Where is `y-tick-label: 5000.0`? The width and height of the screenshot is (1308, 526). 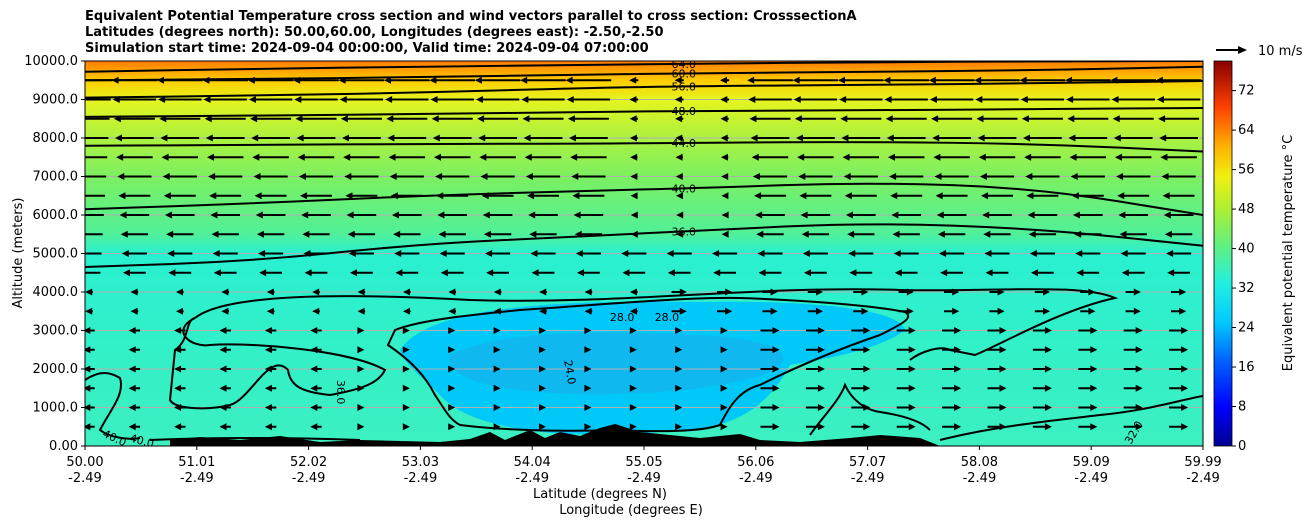 y-tick-label: 5000.0 is located at coordinates (56, 254).